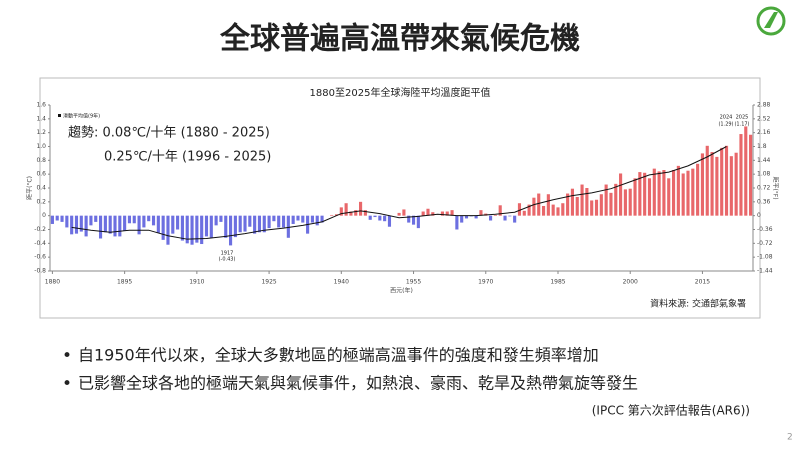 This screenshot has height=450, width=800. What do you see at coordinates (169, 133) in the screenshot?
I see `trend: 趨勢: 0.08℃/十年 (1880 - 2025)` at bounding box center [169, 133].